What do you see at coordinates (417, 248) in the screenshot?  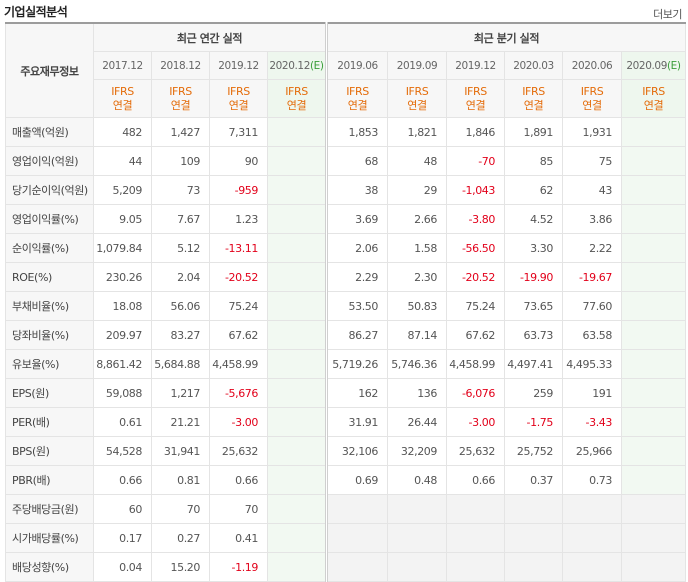 I see `value-cell: 1.58` at bounding box center [417, 248].